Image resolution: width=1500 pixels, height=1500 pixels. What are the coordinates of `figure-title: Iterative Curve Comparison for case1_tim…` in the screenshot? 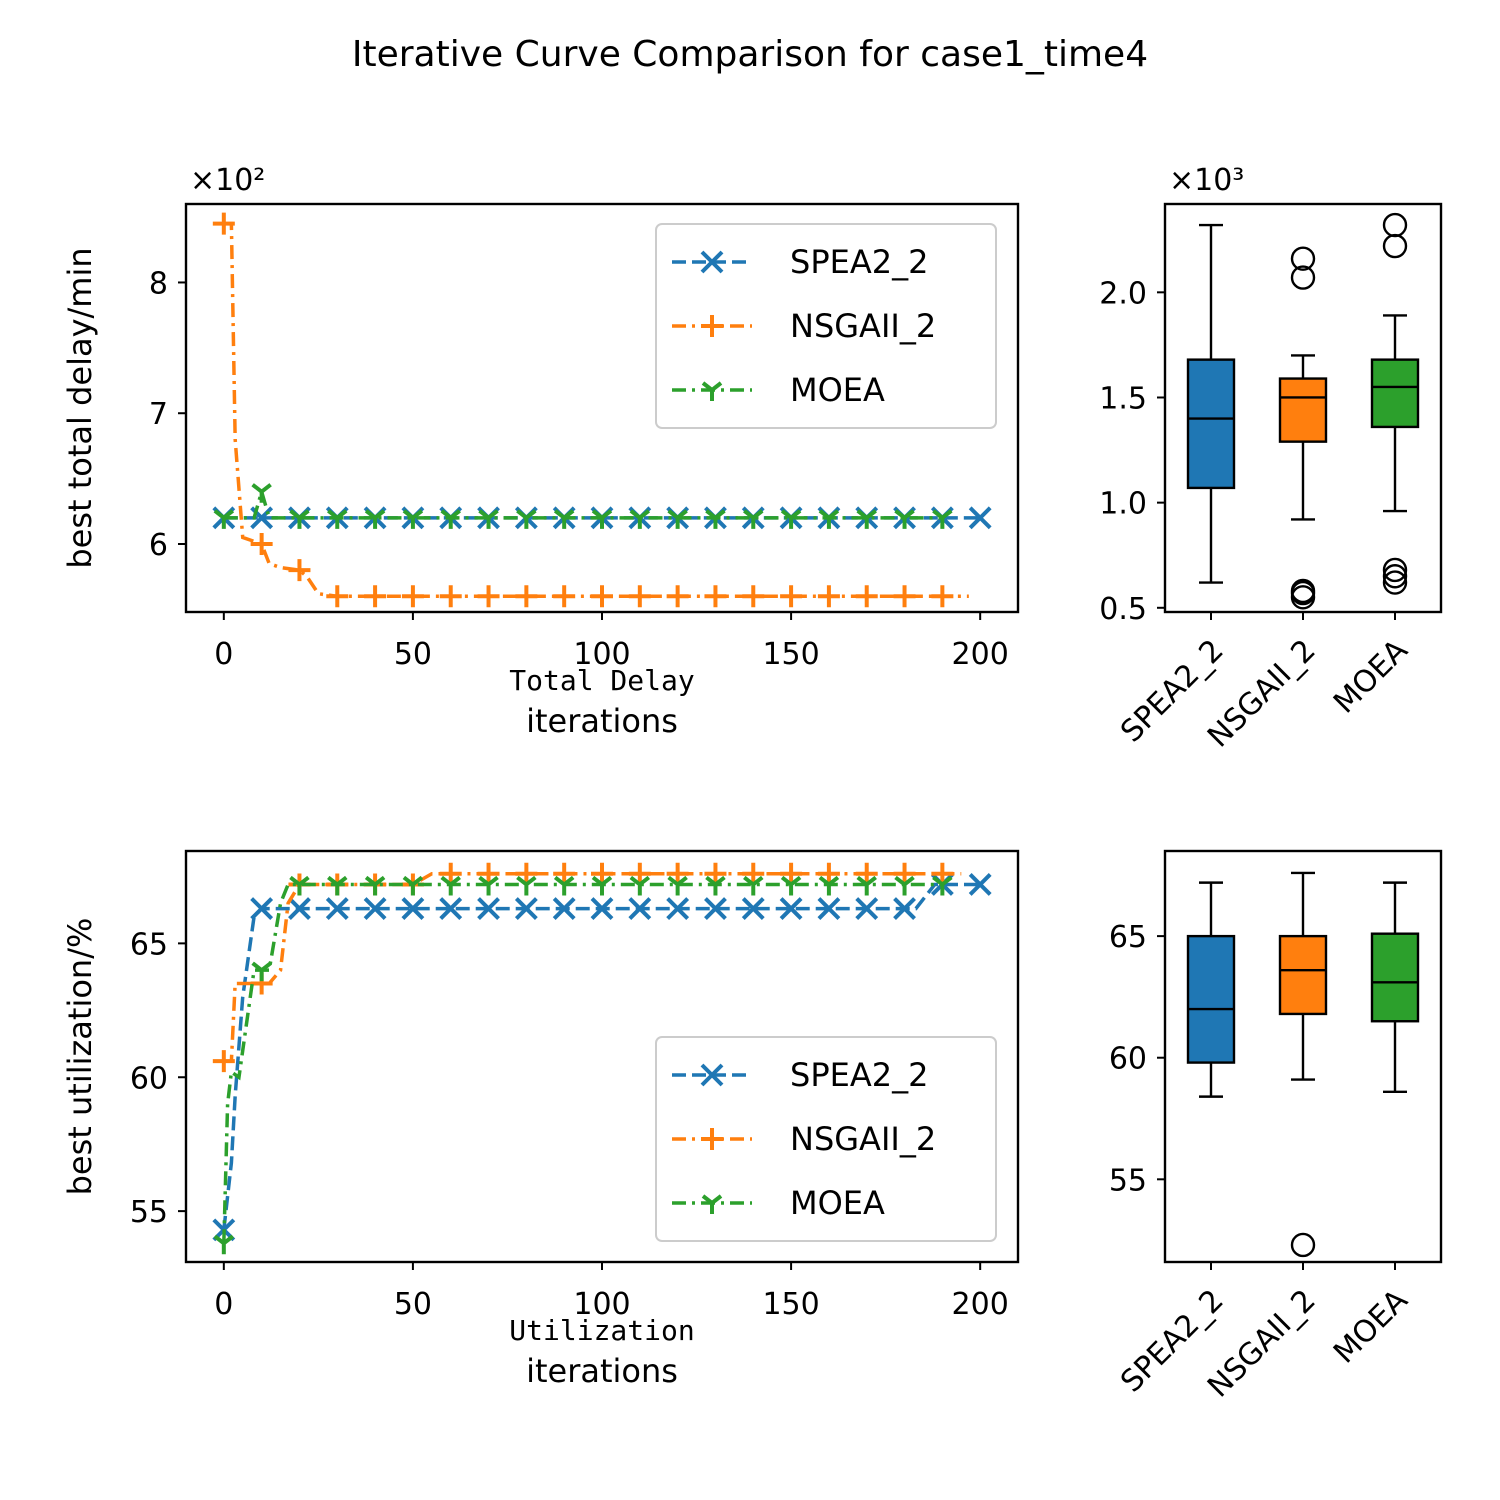 It's located at (750, 54).